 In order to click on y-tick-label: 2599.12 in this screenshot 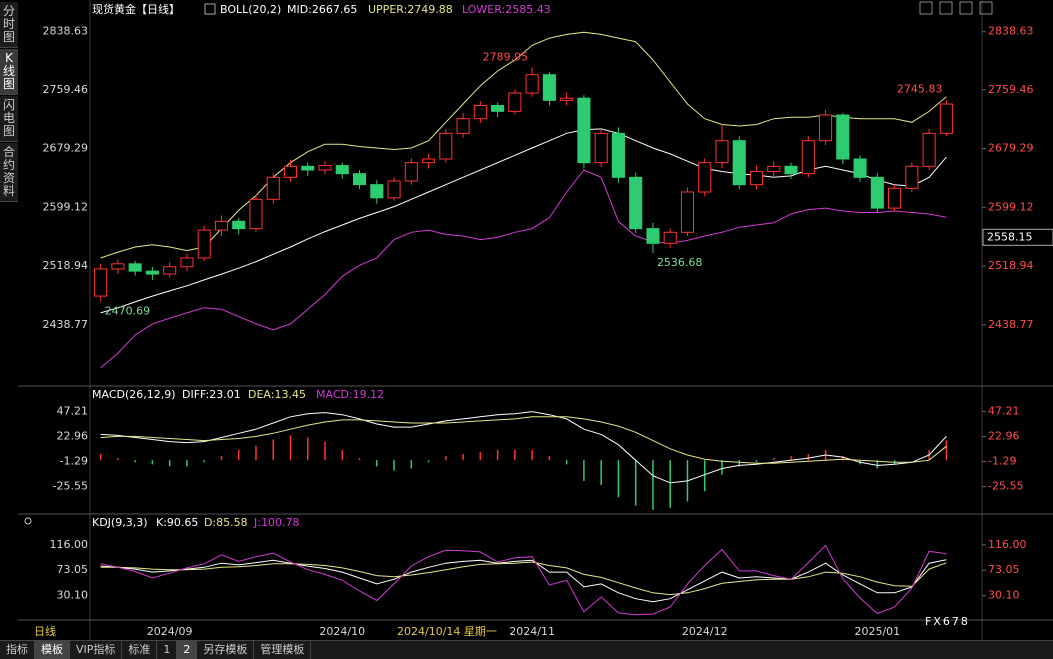, I will do `click(66, 206)`.